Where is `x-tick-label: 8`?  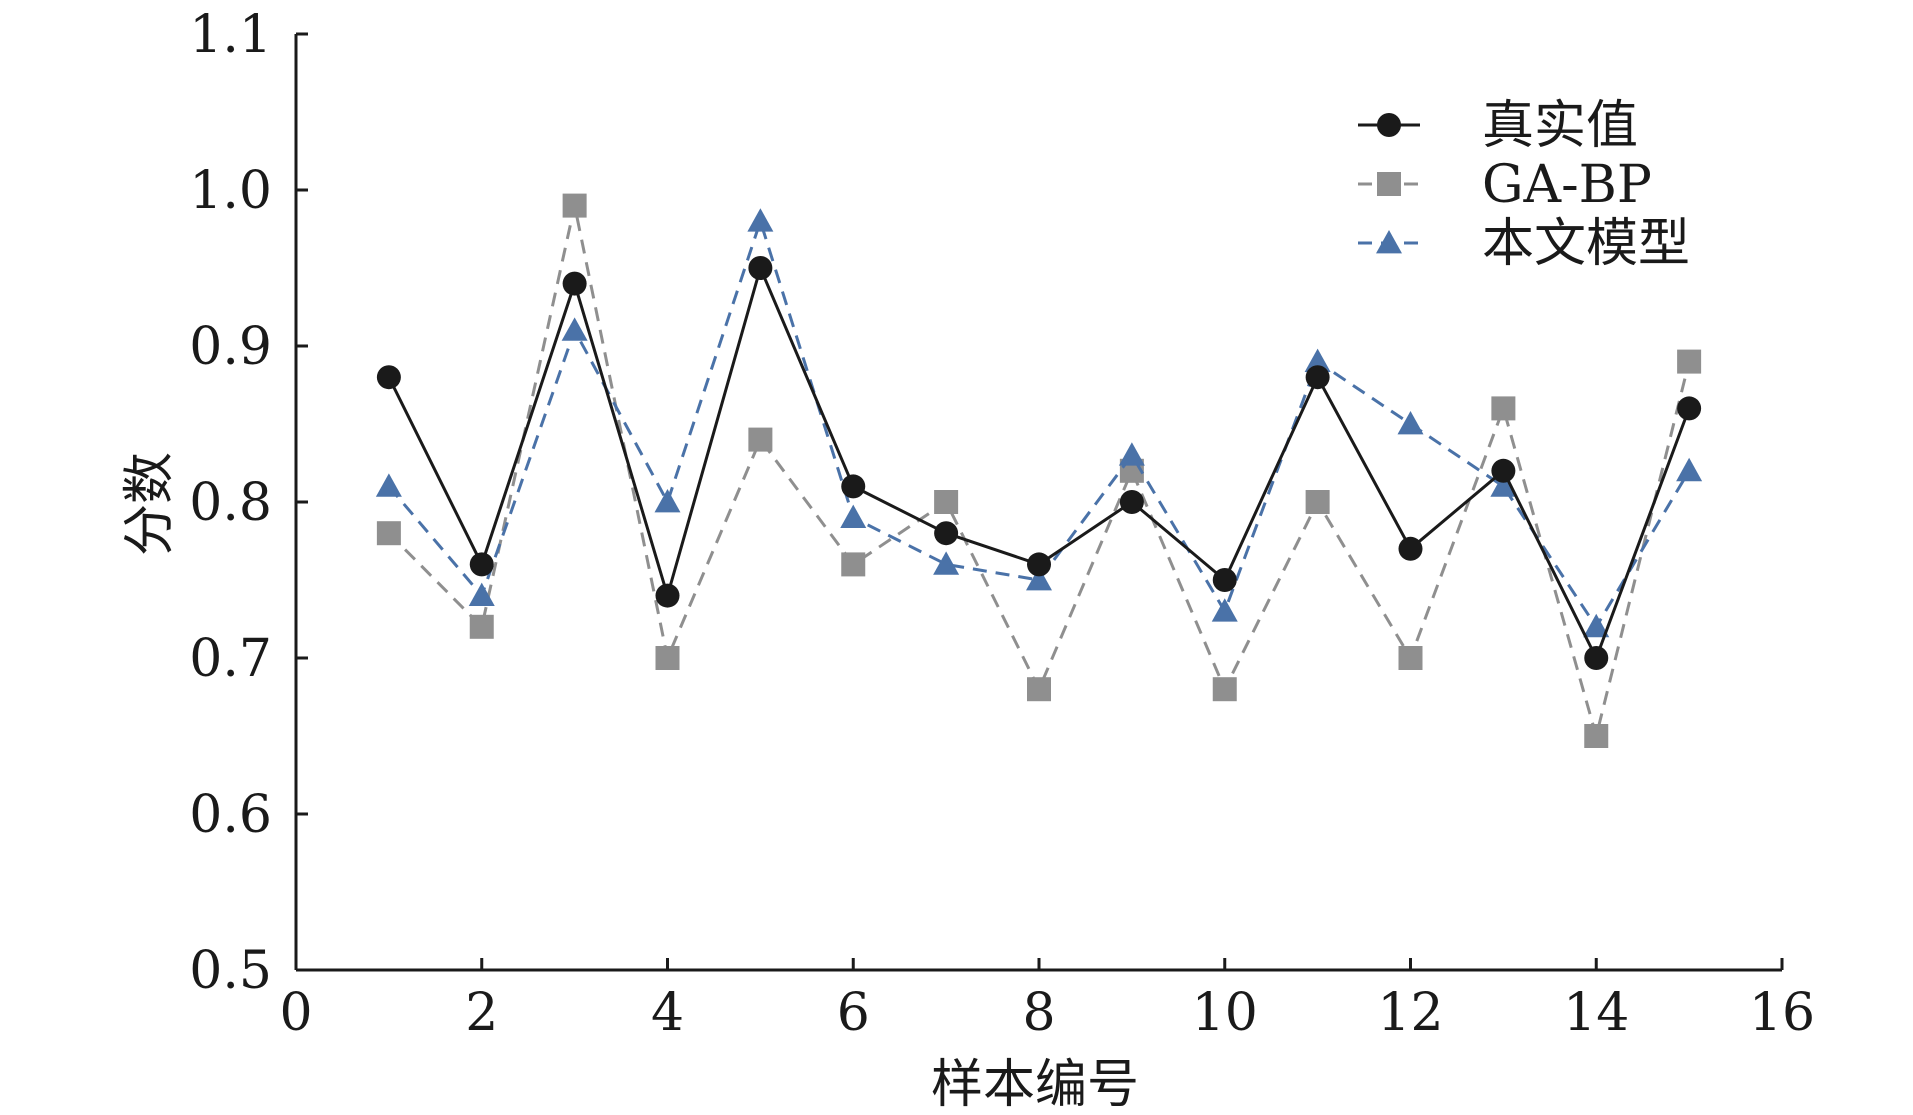
x-tick-label: 8 is located at coordinates (1038, 1013).